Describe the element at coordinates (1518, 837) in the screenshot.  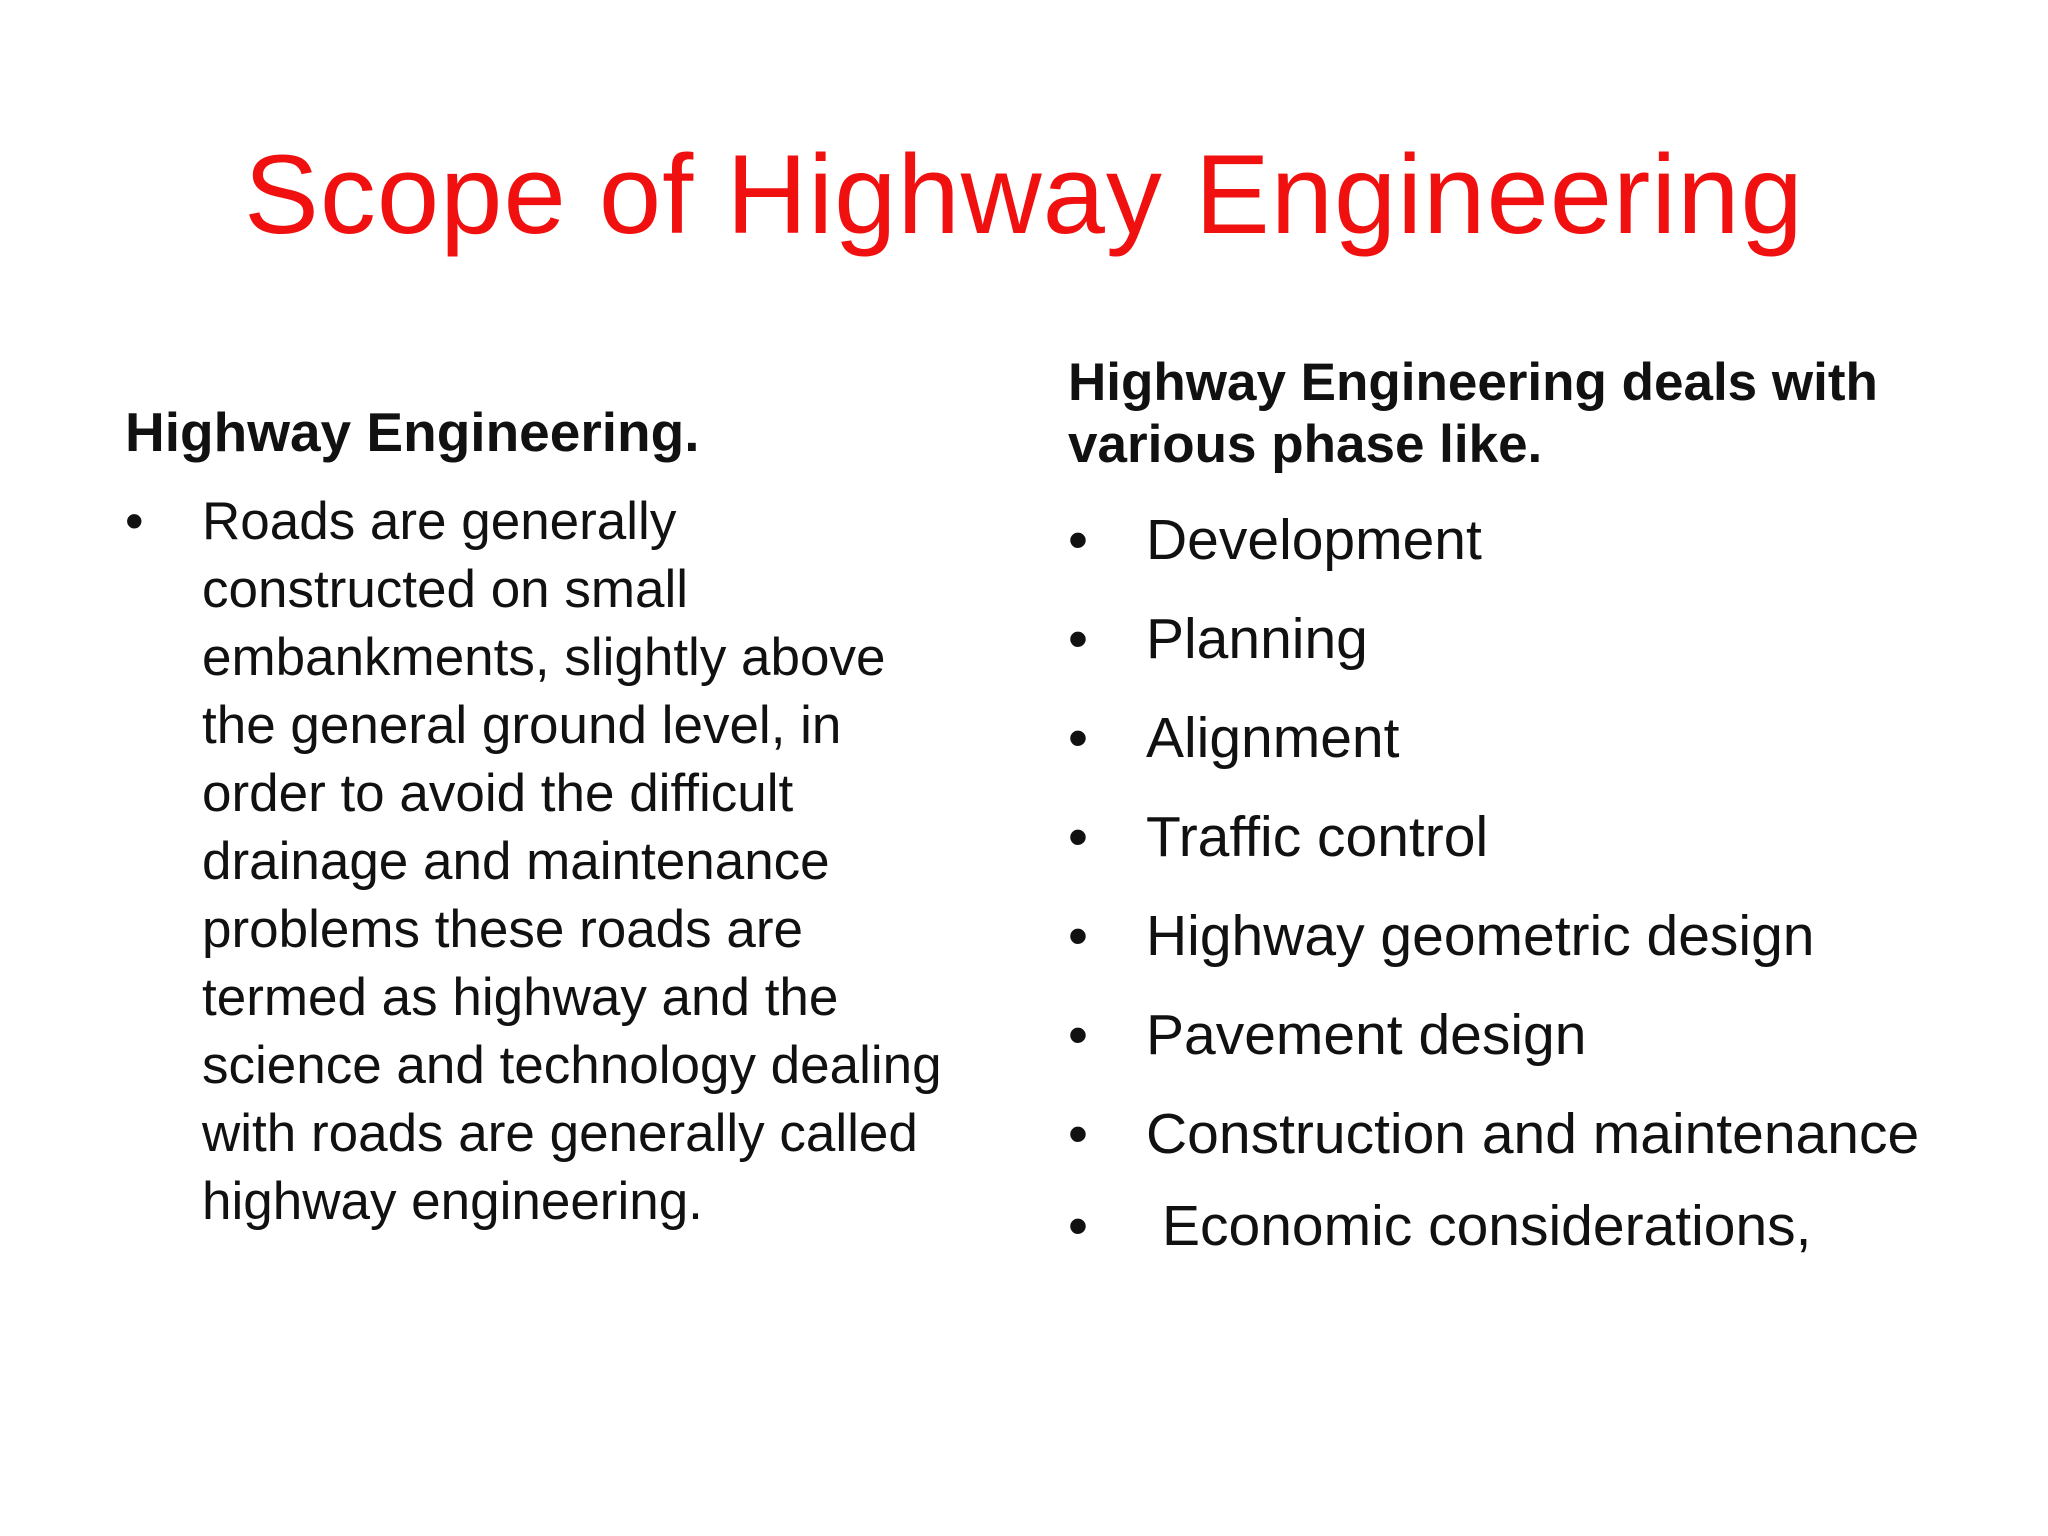
I see `list-item: • Traffic control` at that location.